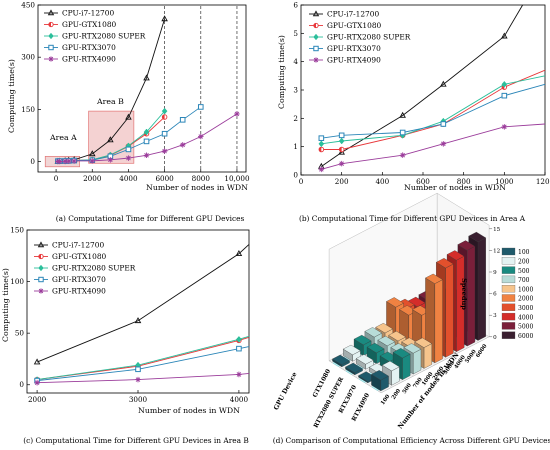 The height and width of the screenshot is (450, 550). Describe the element at coordinates (361, 407) in the screenshot. I see `panel-3-device-label: RTX4090` at that location.